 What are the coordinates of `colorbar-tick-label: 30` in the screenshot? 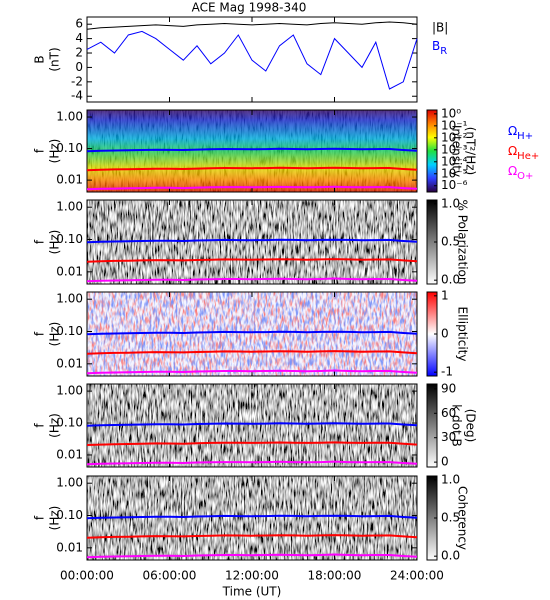 It's located at (448, 437).